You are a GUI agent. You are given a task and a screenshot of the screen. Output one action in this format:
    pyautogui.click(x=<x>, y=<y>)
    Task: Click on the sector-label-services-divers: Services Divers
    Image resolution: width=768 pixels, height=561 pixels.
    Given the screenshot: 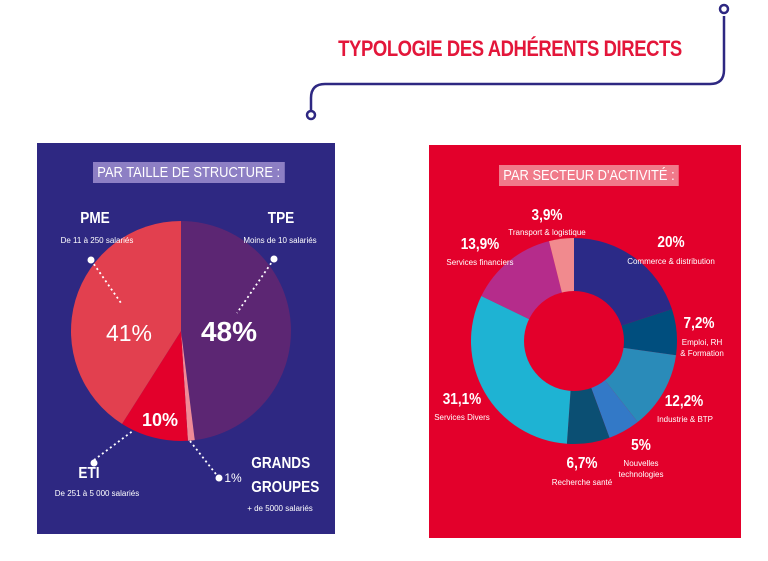 What is the action you would take?
    pyautogui.click(x=462, y=417)
    